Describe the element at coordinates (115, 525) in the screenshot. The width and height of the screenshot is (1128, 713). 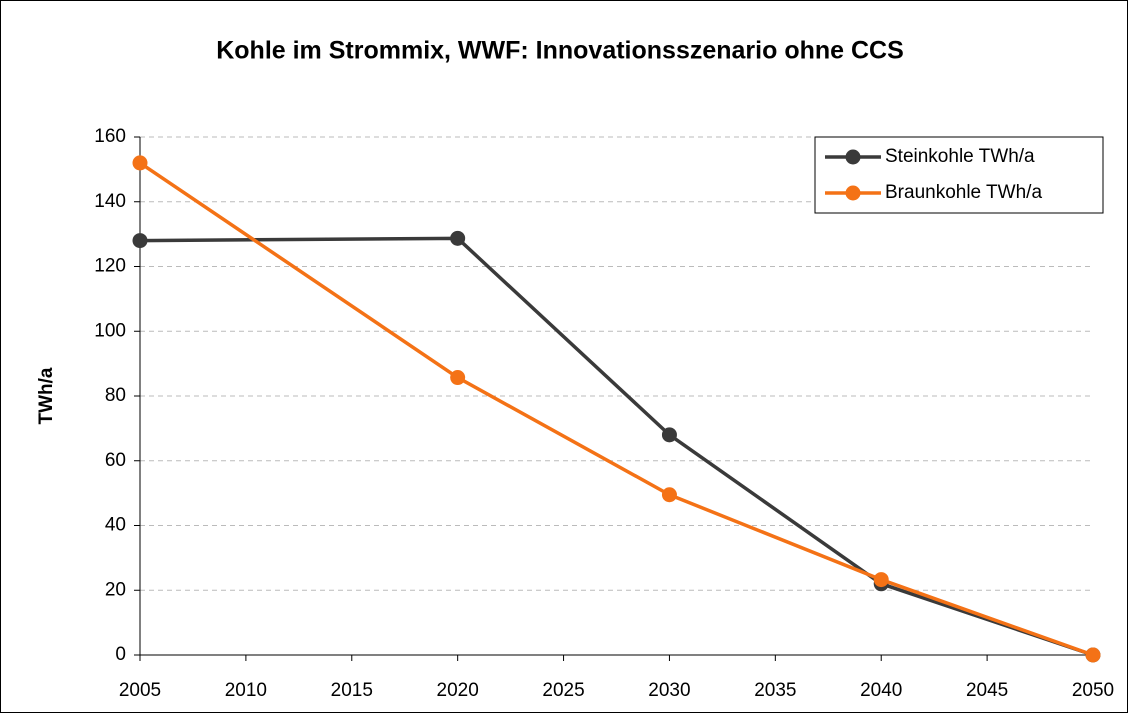
I see `y-tick-label: 40` at that location.